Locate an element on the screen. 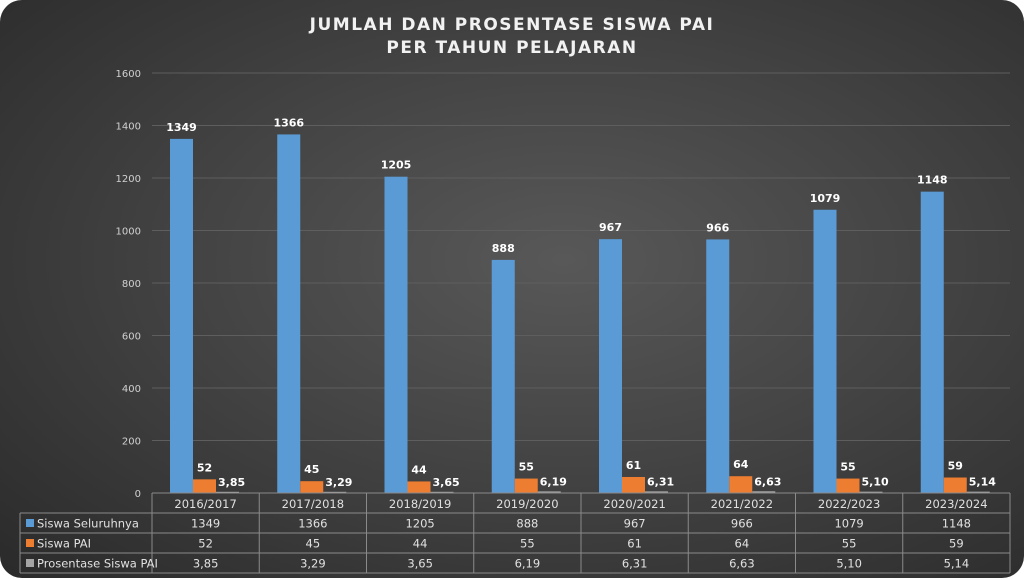 This screenshot has height=580, width=1024. data-label: 6,19 is located at coordinates (553, 481).